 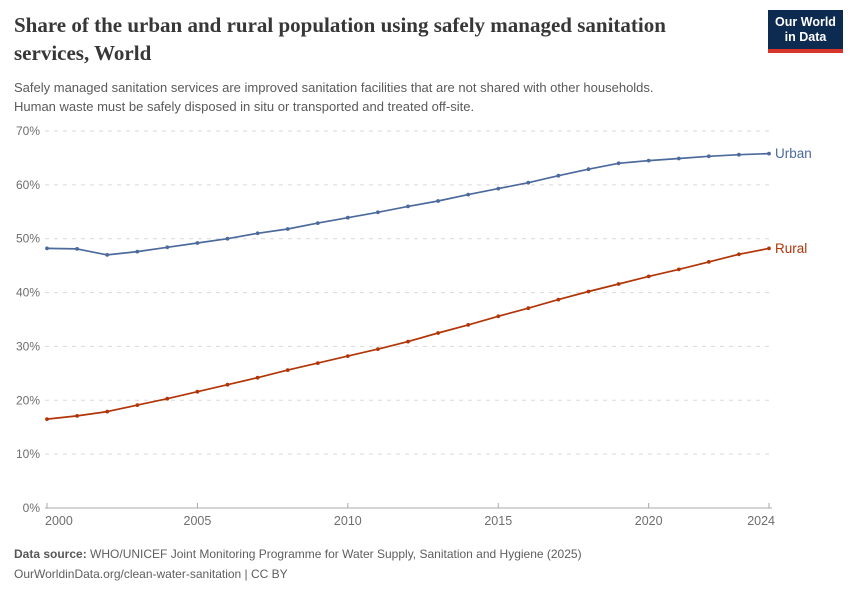 What do you see at coordinates (378, 349) in the screenshot?
I see `series-point-rural-2011` at bounding box center [378, 349].